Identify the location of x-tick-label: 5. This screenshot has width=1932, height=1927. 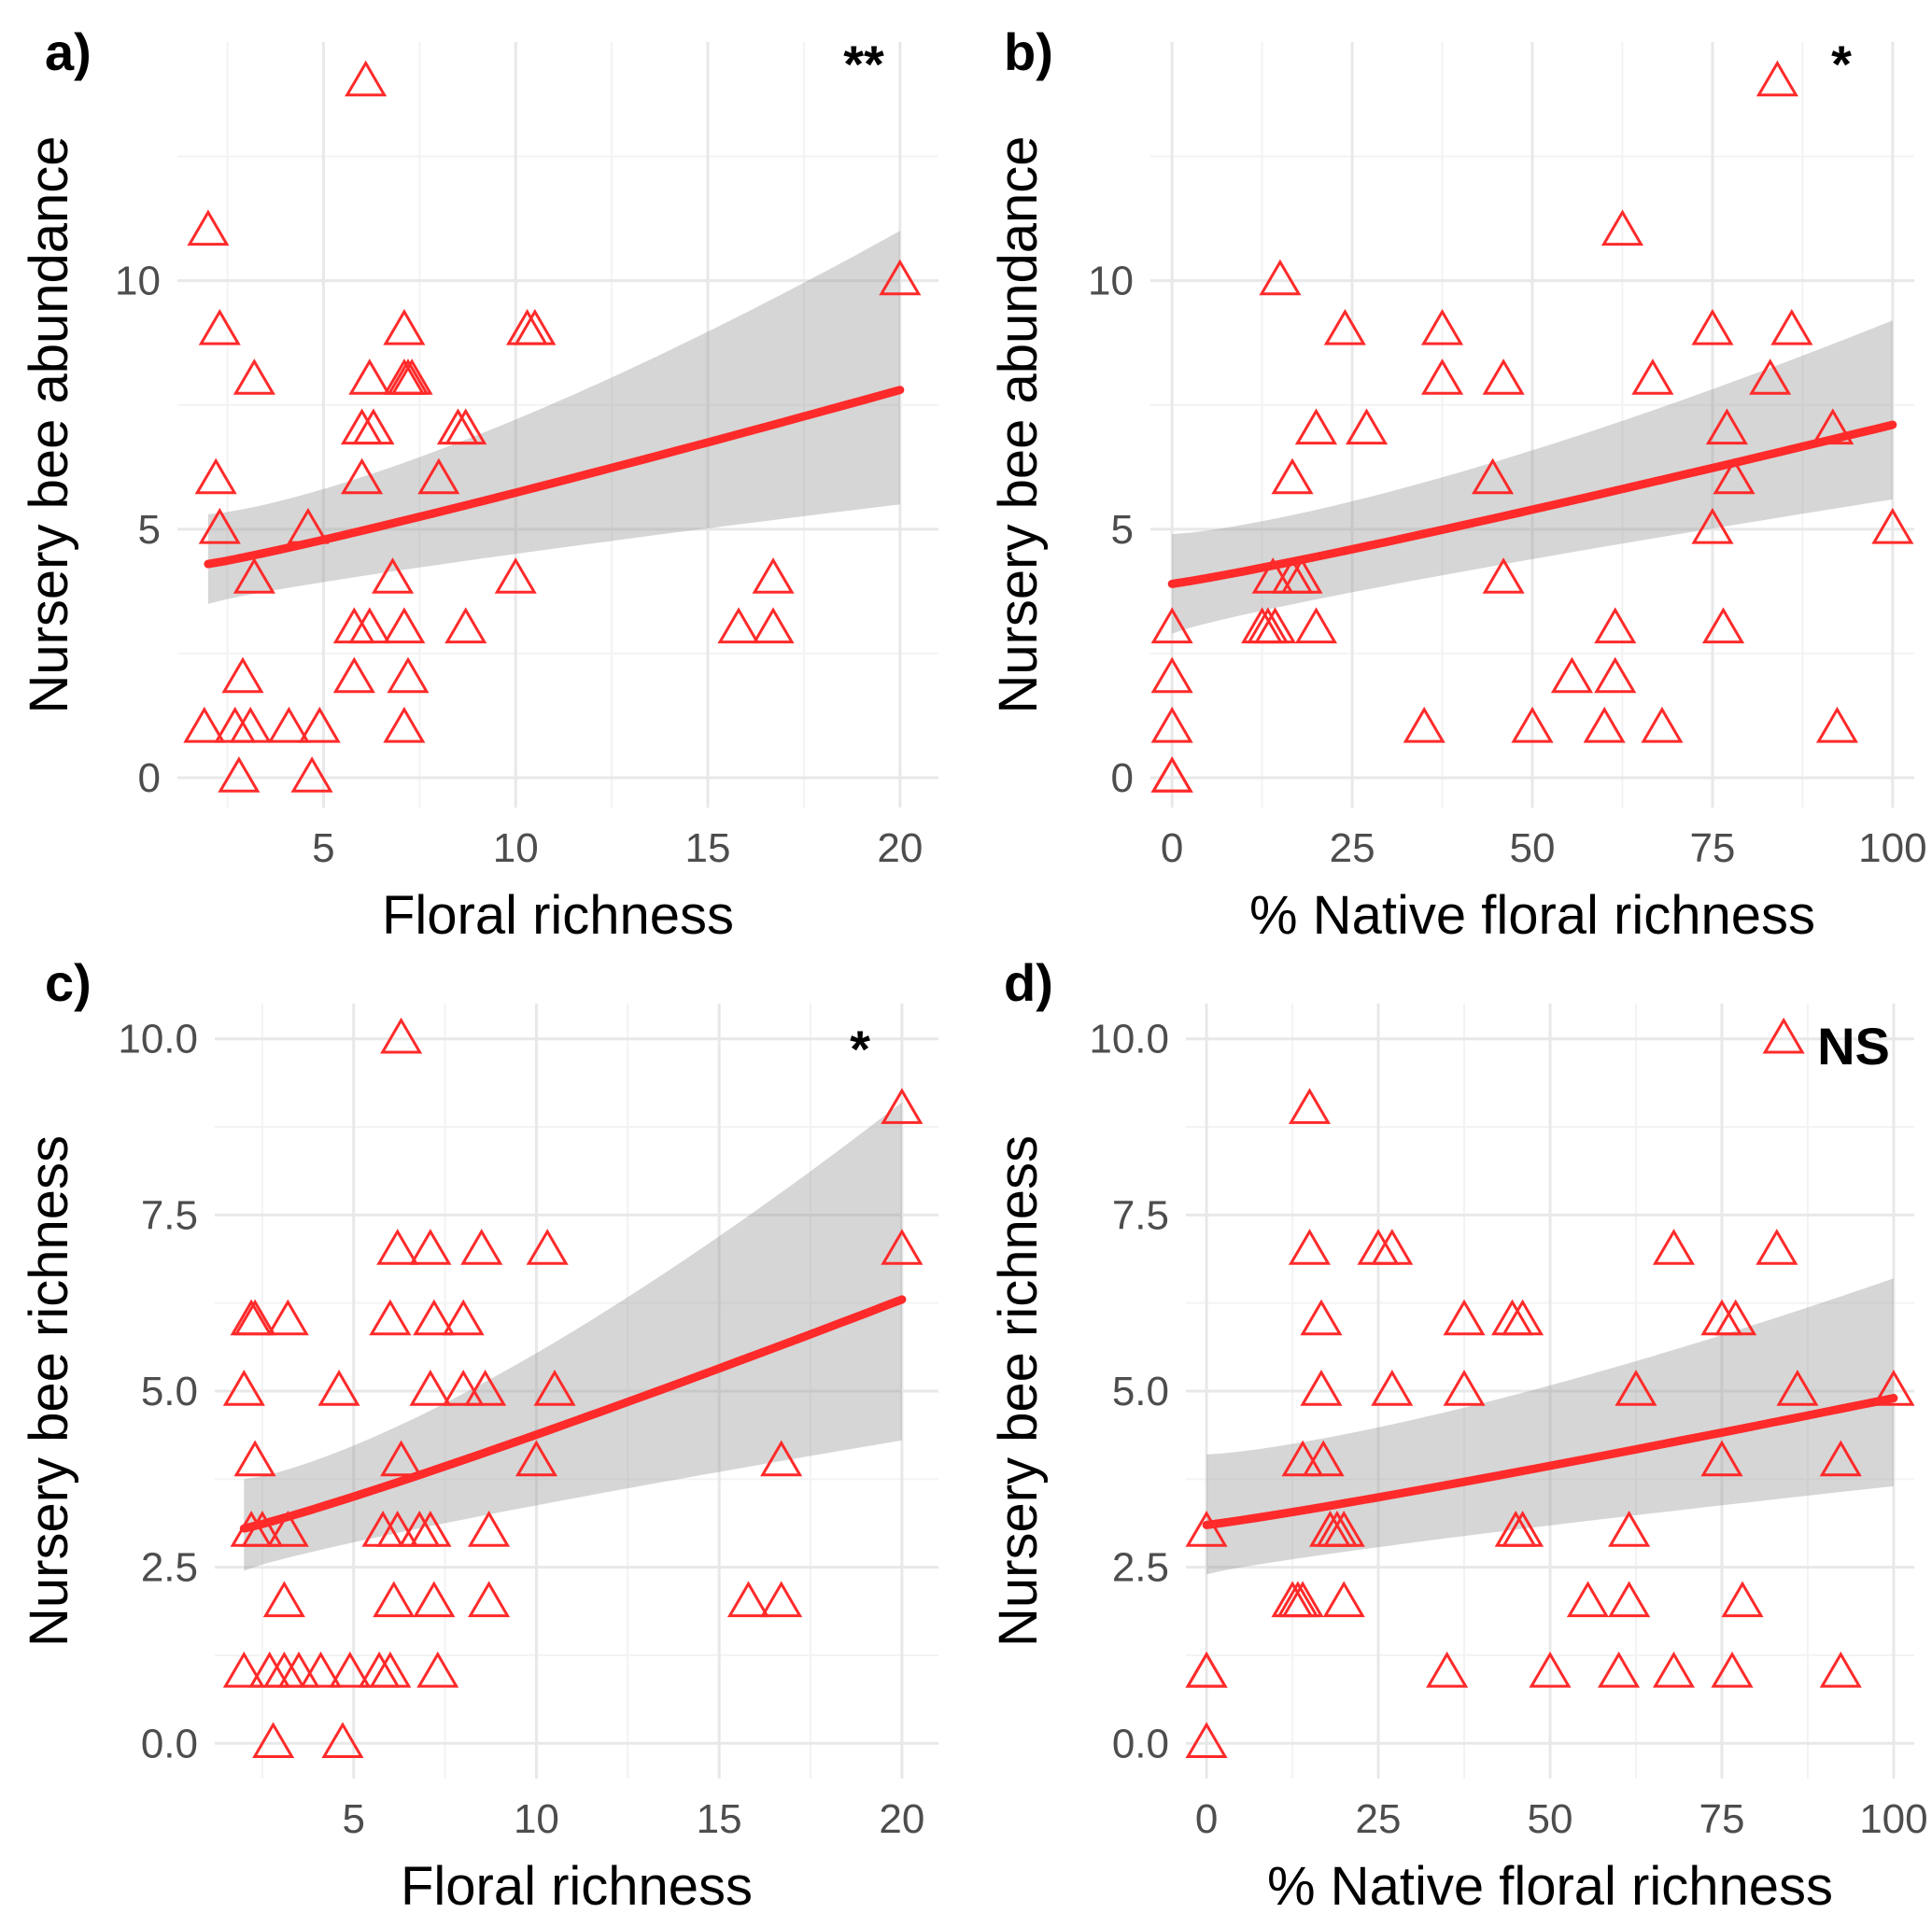
(323, 848).